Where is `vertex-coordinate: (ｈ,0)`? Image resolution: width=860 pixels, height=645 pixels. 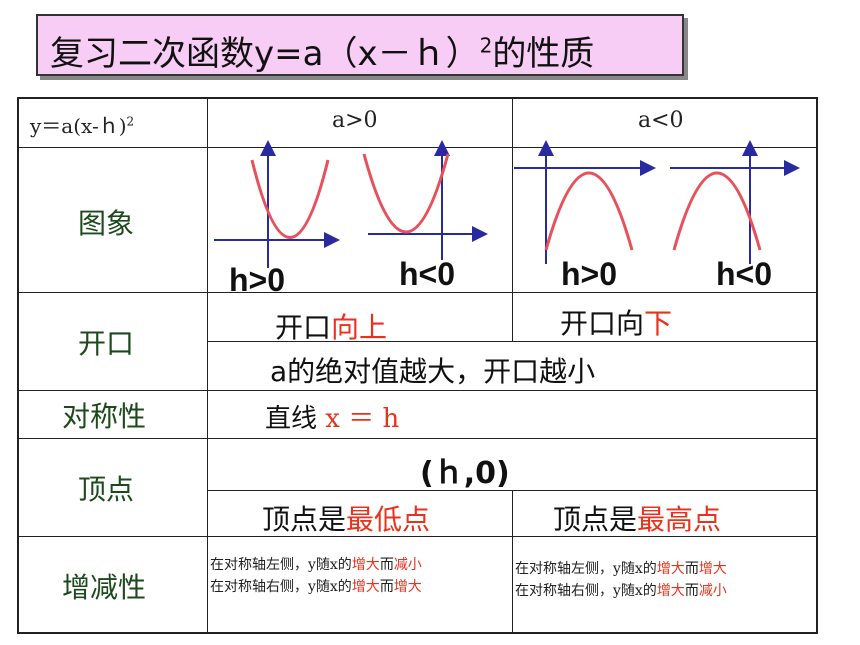
vertex-coordinate: (ｈ,0) is located at coordinates (465, 473).